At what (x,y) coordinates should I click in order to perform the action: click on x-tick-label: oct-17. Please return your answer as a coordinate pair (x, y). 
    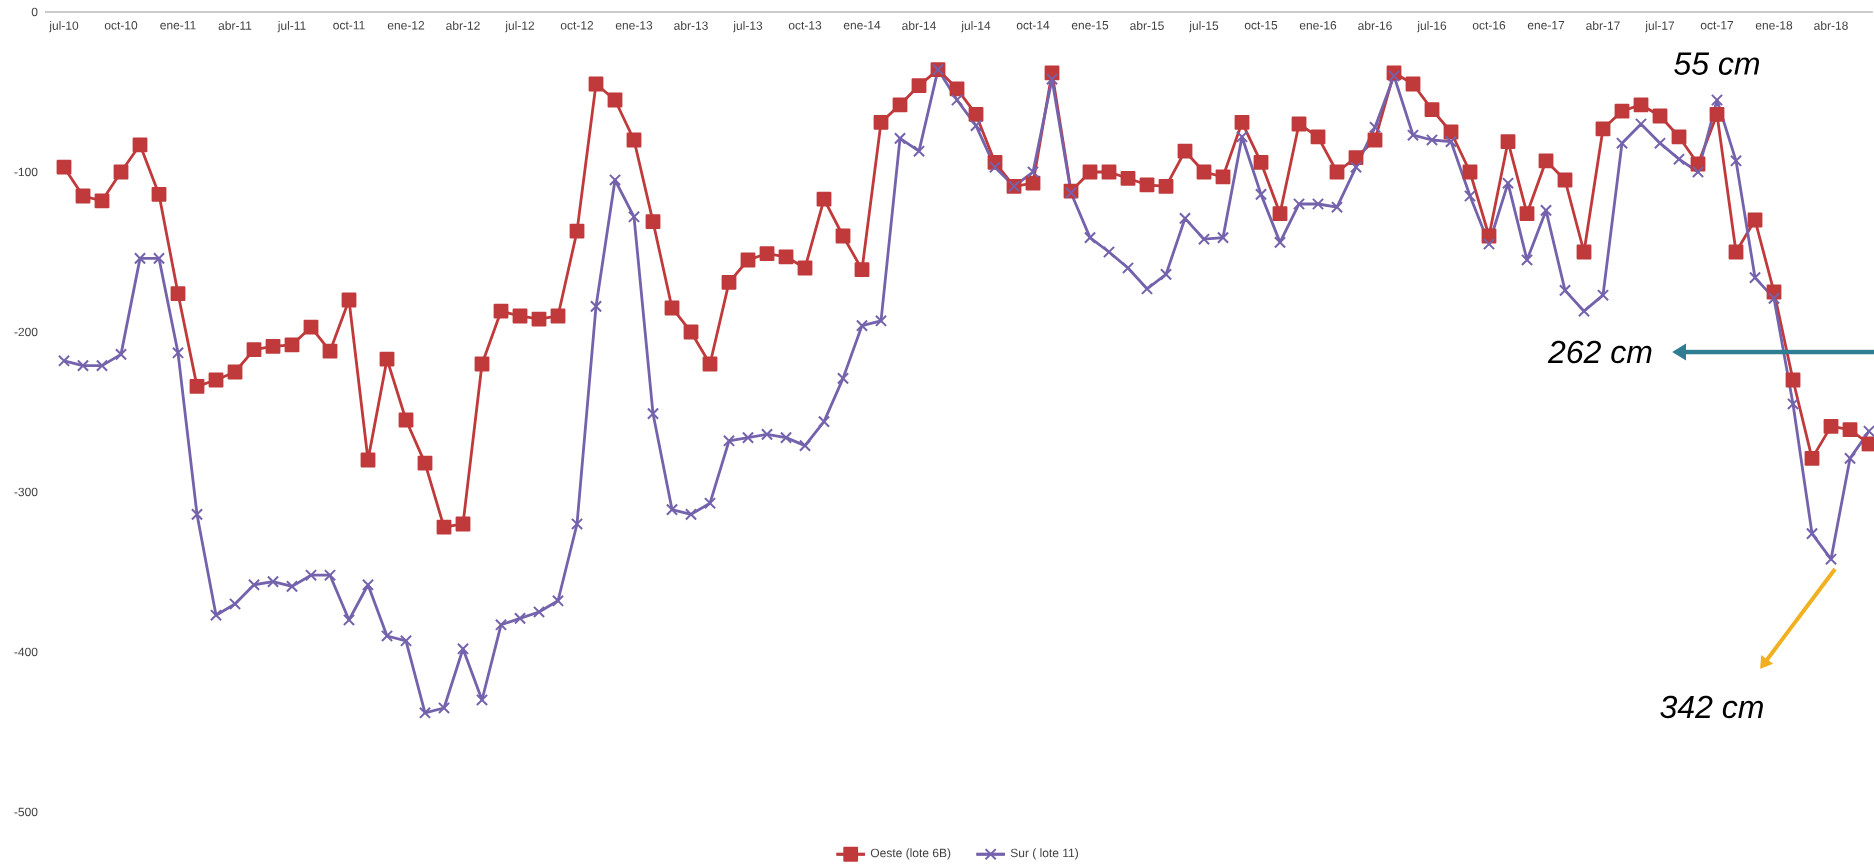
    Looking at the image, I should click on (1717, 25).